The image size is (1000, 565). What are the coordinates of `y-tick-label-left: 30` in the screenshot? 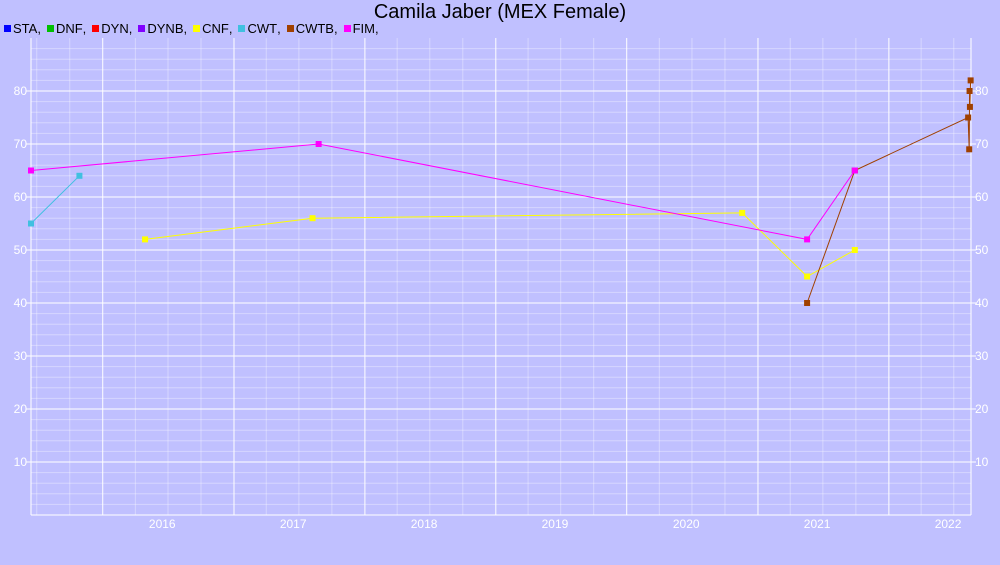 It's located at (21, 356).